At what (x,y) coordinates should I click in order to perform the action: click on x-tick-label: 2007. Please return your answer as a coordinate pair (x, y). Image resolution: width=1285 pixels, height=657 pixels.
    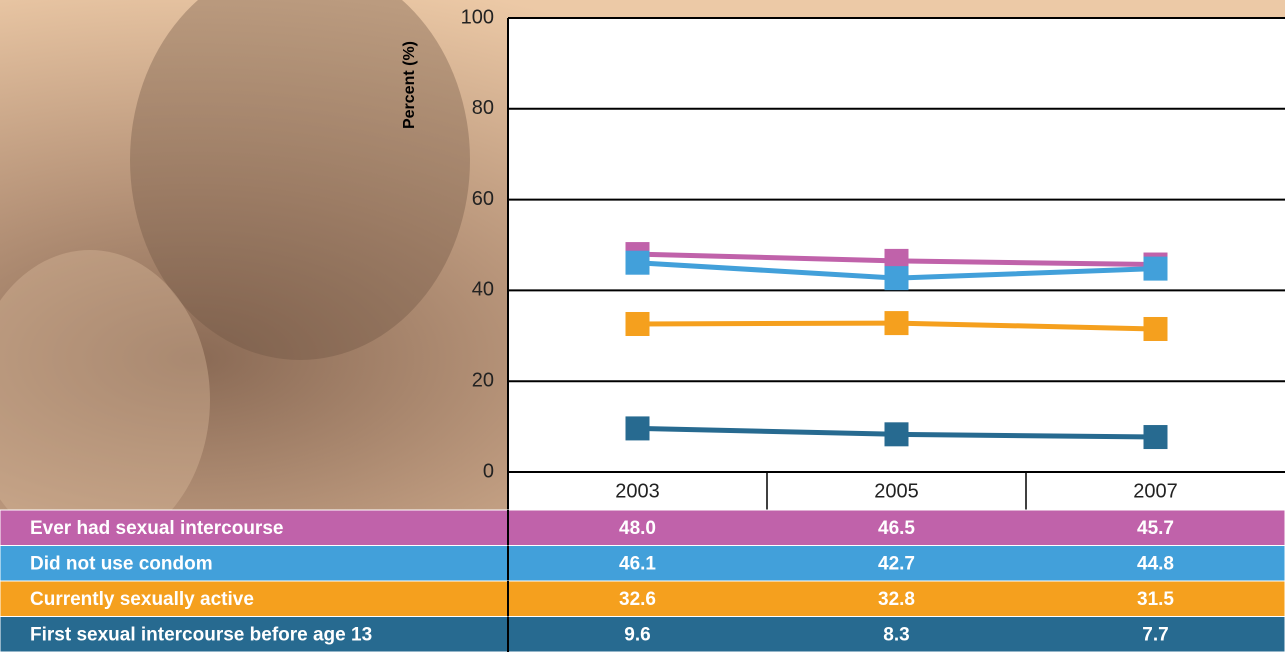
    Looking at the image, I should click on (1155, 491).